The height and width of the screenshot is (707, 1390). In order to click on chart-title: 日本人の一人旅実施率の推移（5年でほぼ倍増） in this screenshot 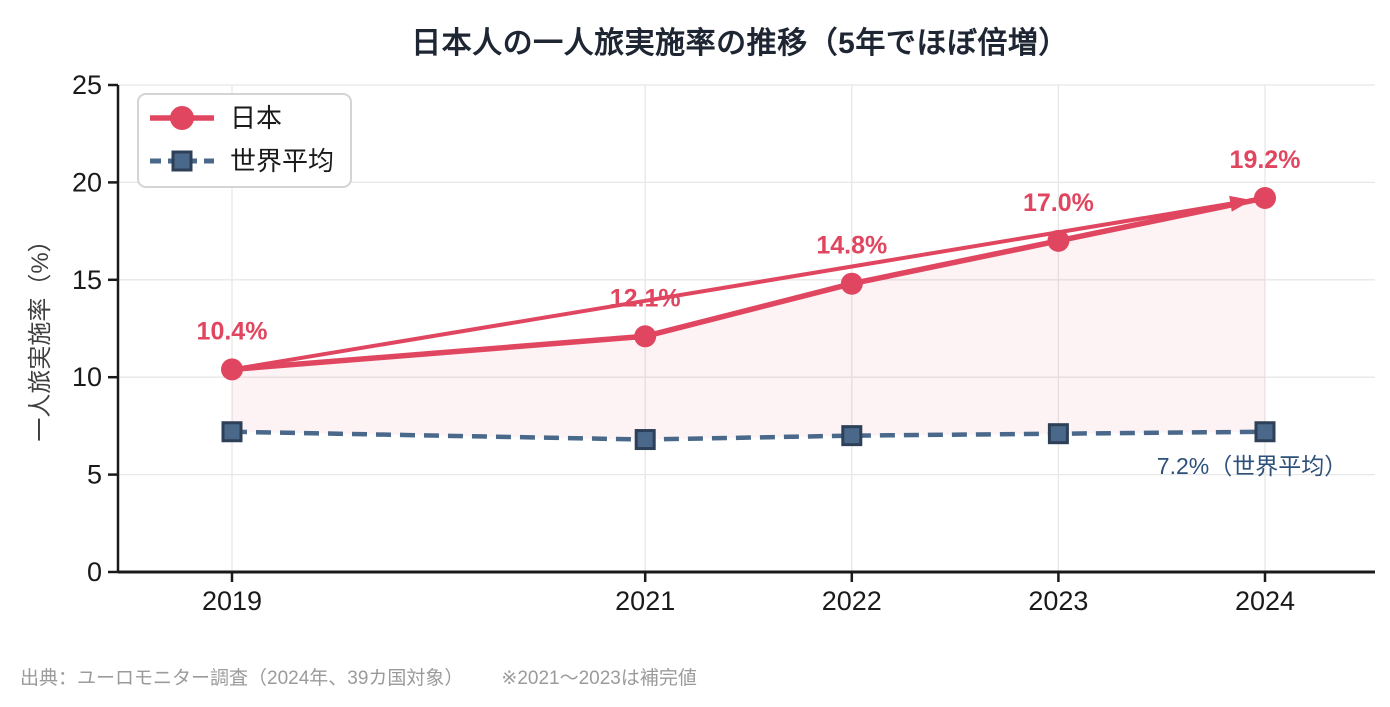, I will do `click(740, 43)`.